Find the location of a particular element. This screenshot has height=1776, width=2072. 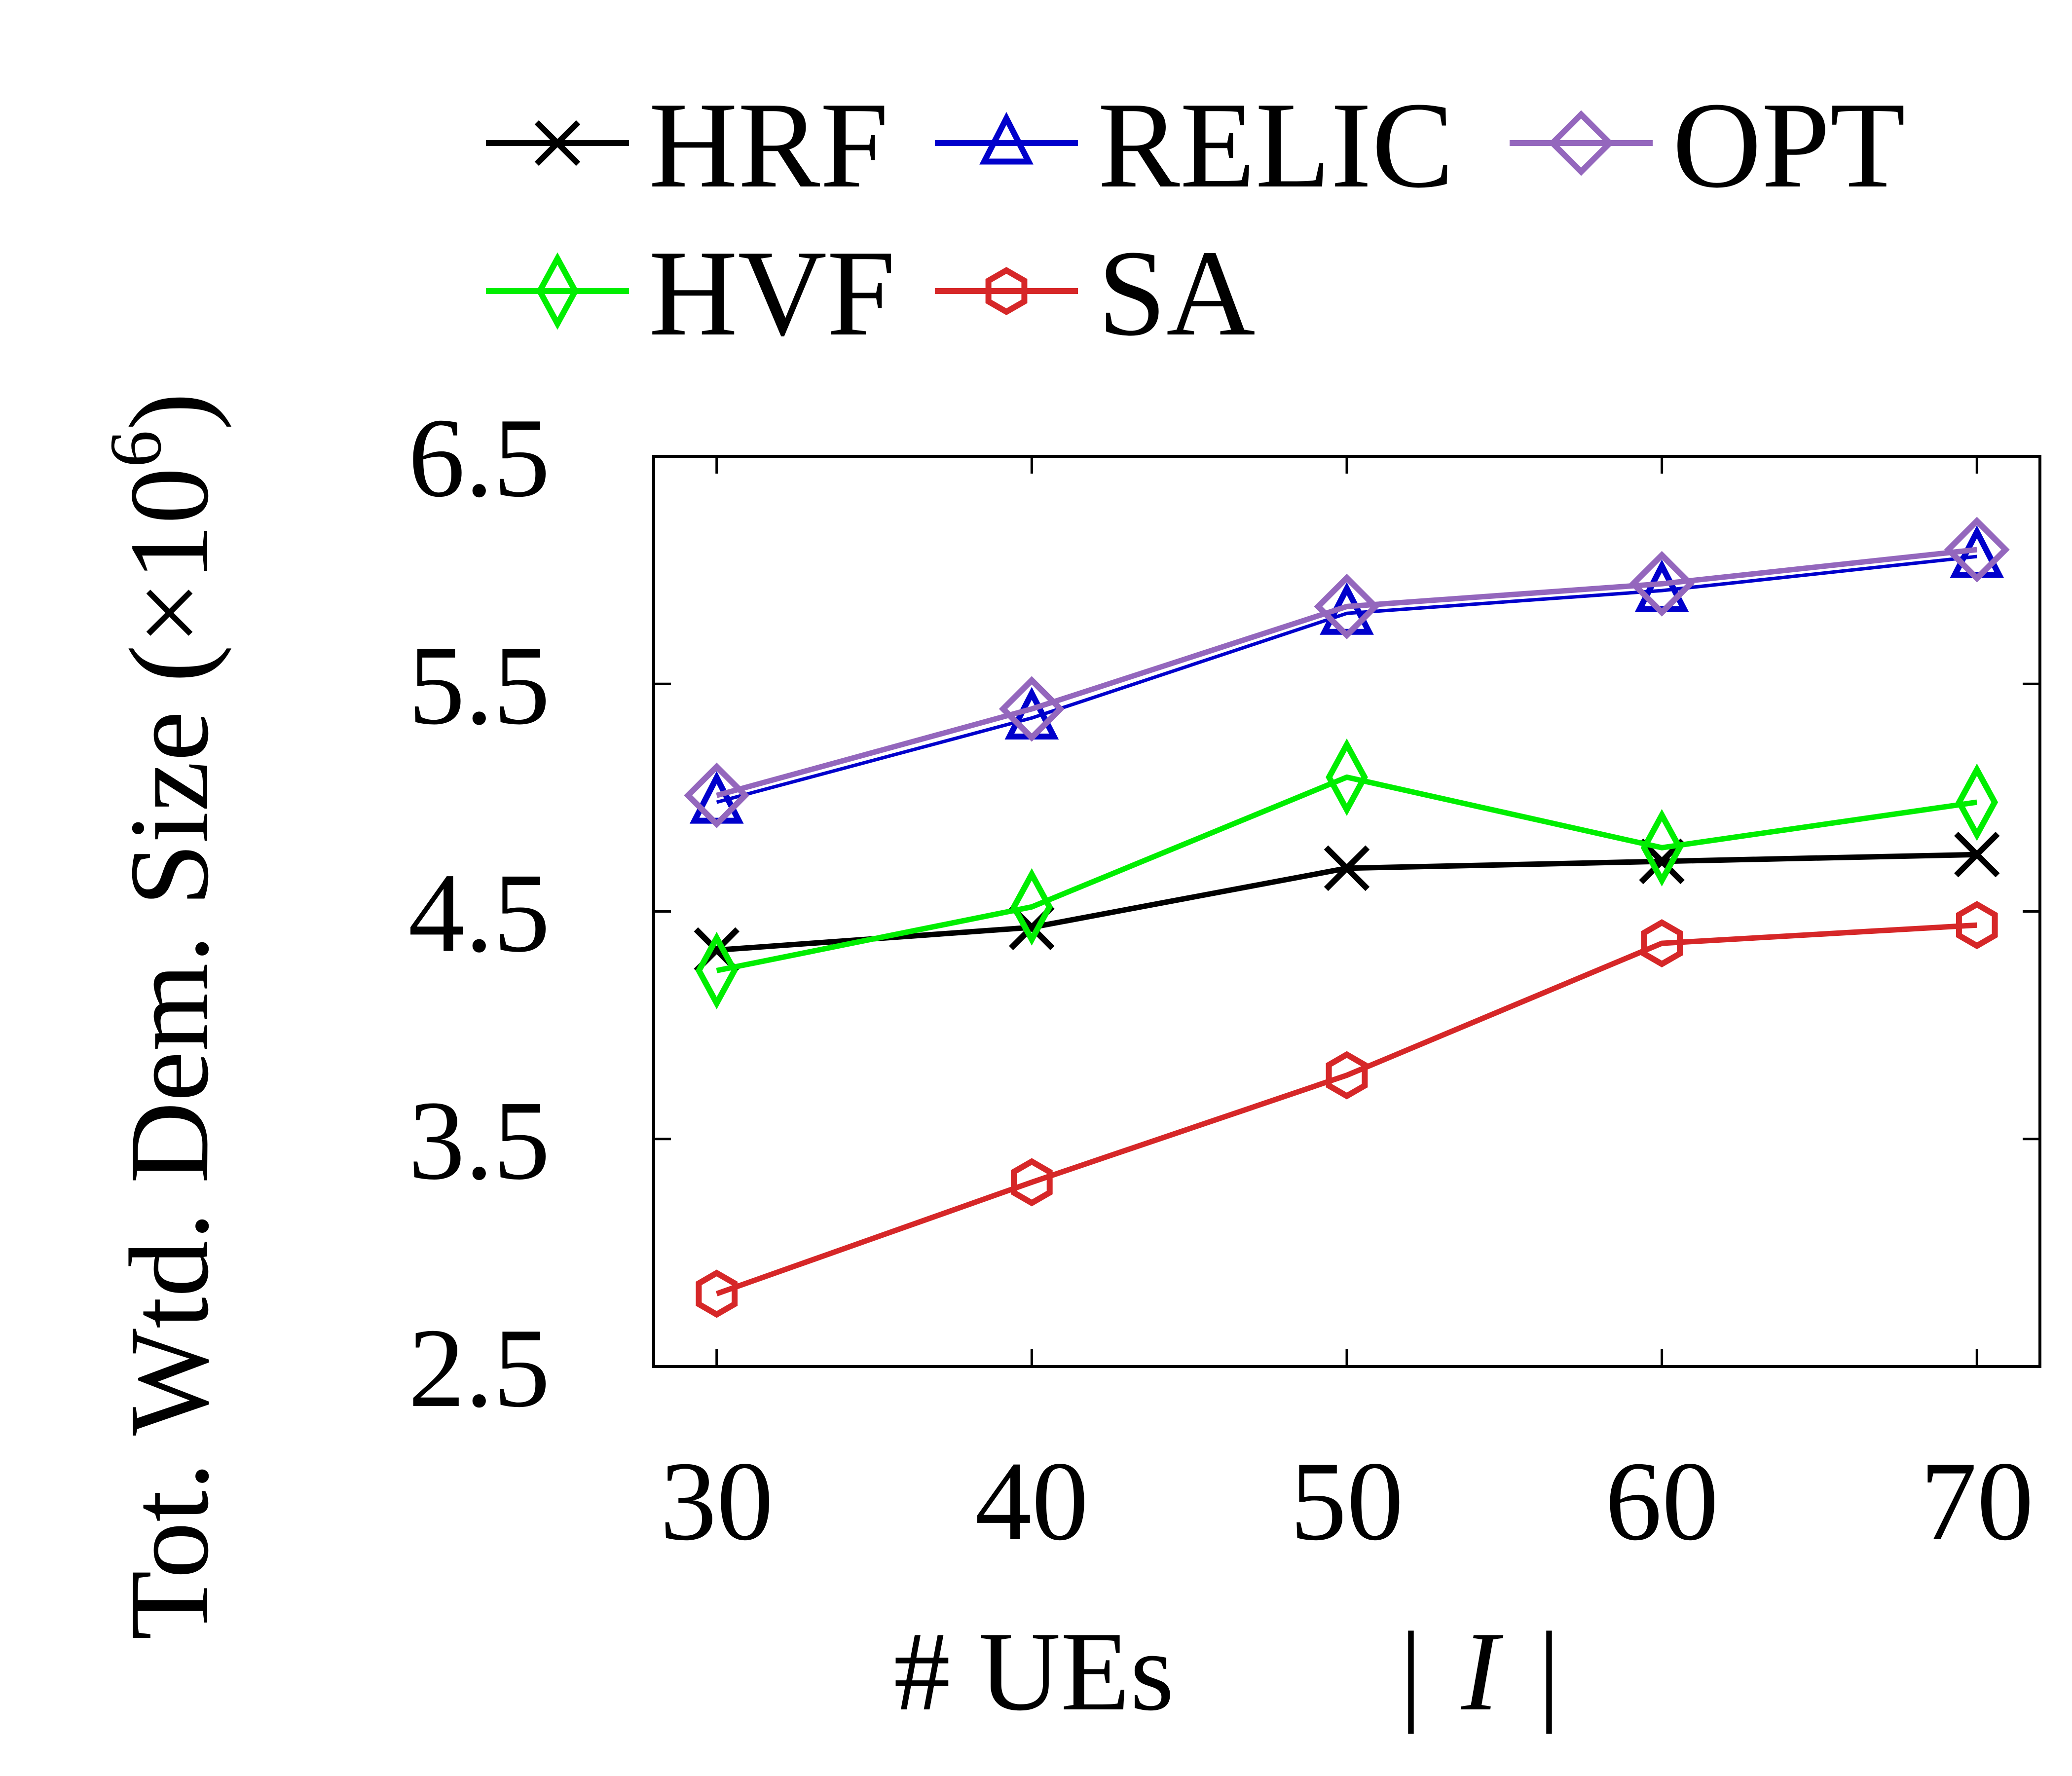

legend-label-hrf: HRF is located at coordinates (769, 145).